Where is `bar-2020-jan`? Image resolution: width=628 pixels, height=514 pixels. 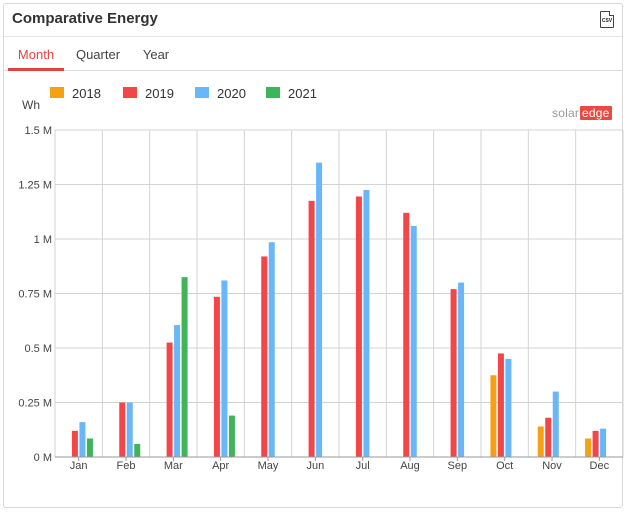
bar-2020-jan is located at coordinates (82, 439).